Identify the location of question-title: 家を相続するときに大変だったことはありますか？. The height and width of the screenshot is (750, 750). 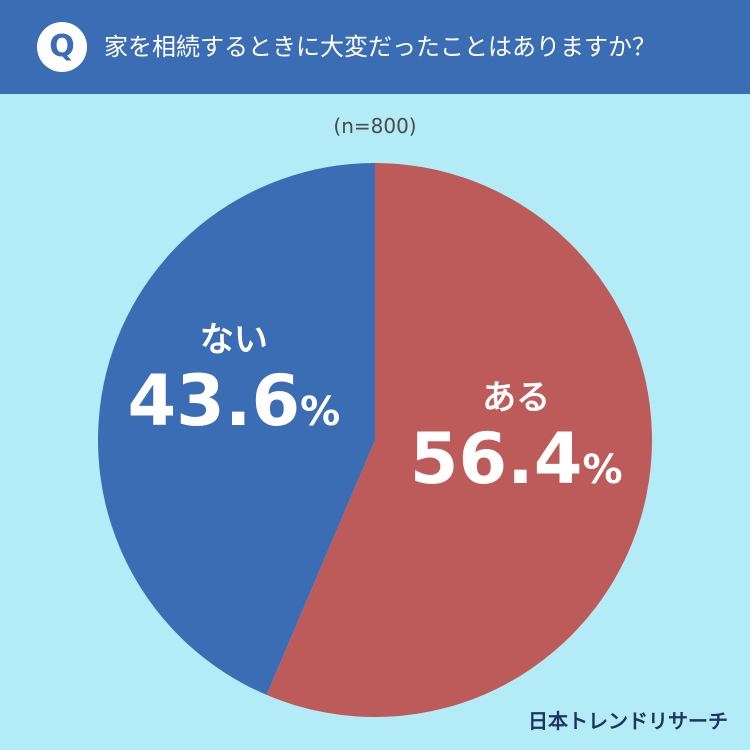
(380, 47).